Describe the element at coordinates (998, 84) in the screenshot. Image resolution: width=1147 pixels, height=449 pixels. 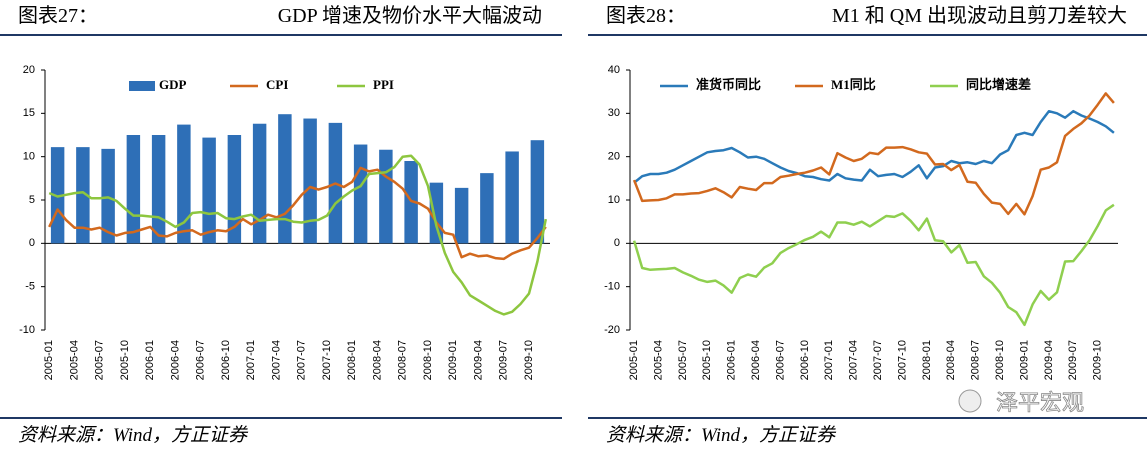
I see `legend-label: 同比增速差` at that location.